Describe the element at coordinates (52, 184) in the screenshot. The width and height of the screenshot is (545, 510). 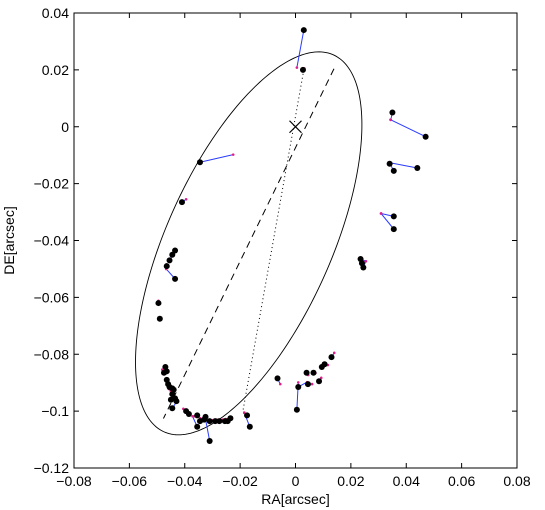
I see `y-tick-label: −0.02` at that location.